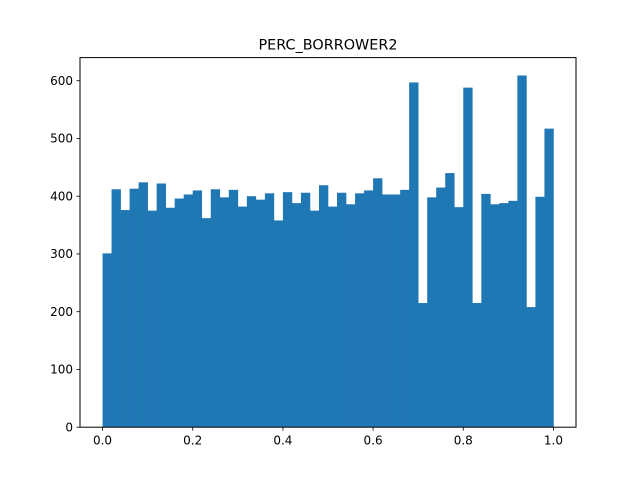 This screenshot has width=640, height=480. Describe the element at coordinates (102, 441) in the screenshot. I see `x-tick-label: 0.0` at that location.